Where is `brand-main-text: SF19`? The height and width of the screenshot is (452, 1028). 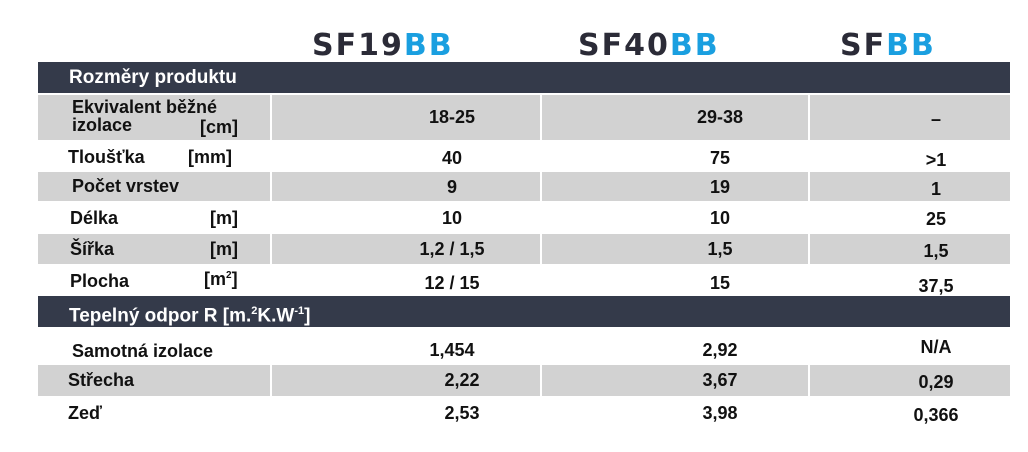
brand-main-text: SF19 is located at coordinates (358, 45).